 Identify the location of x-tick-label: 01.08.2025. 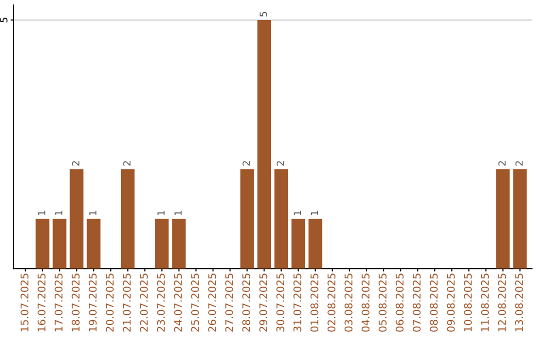
(314, 303).